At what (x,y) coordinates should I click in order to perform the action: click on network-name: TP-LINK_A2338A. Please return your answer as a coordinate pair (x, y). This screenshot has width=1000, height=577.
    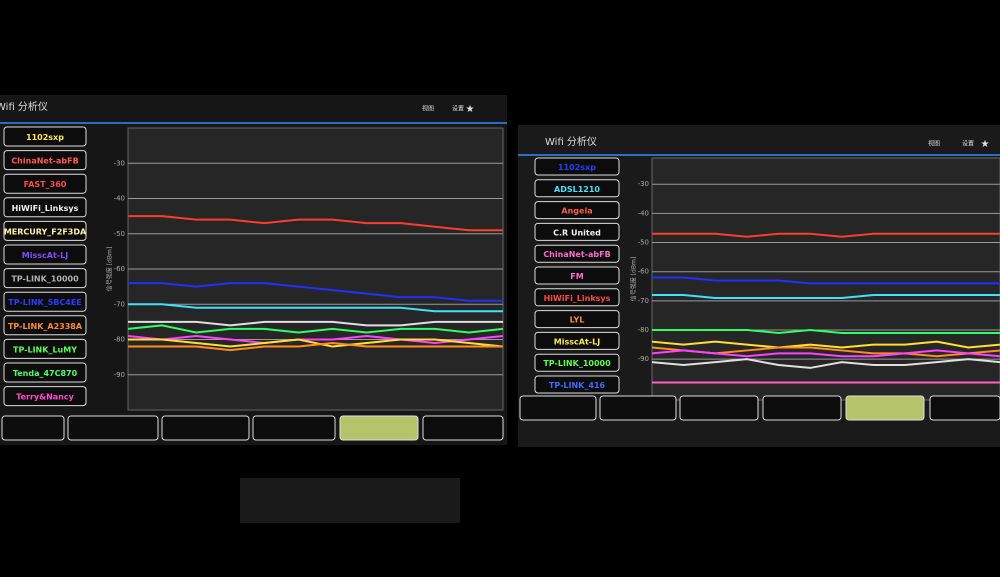
    Looking at the image, I should click on (45, 326).